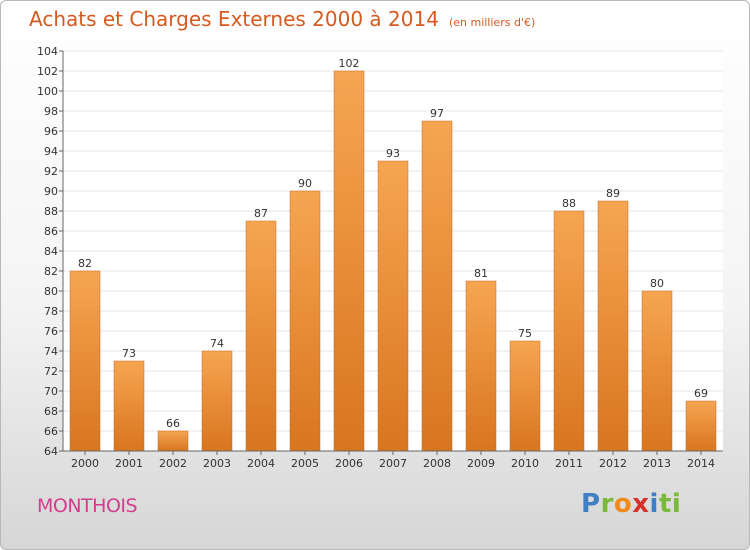 The height and width of the screenshot is (550, 750). What do you see at coordinates (349, 463) in the screenshot?
I see `x-tick-label: 2006` at bounding box center [349, 463].